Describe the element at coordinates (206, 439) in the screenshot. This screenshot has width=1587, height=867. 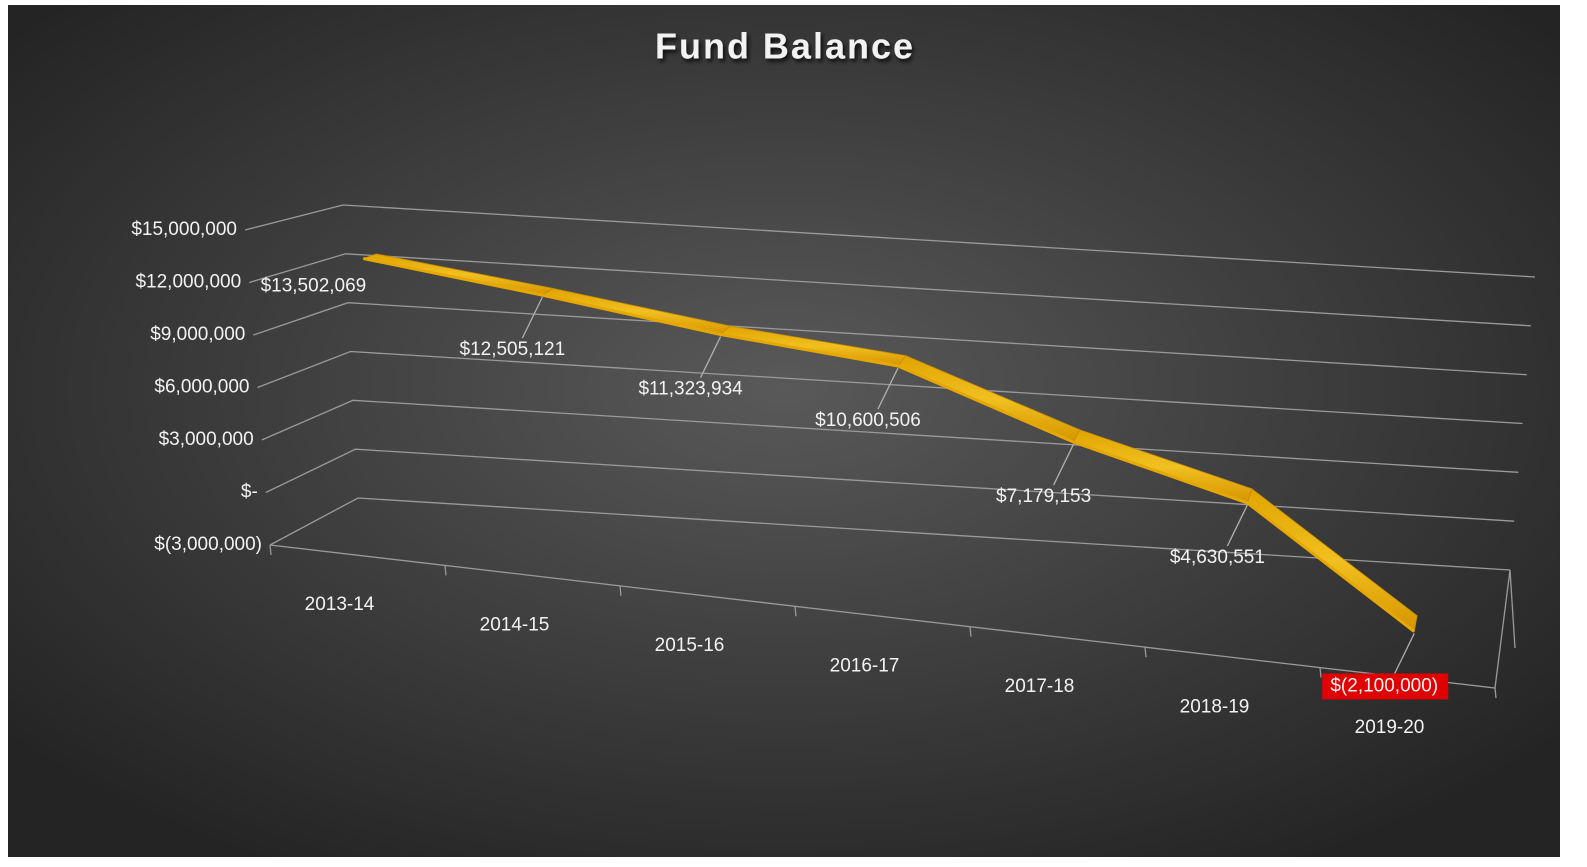
I see `y-tick-label: $3,000,000` at that location.